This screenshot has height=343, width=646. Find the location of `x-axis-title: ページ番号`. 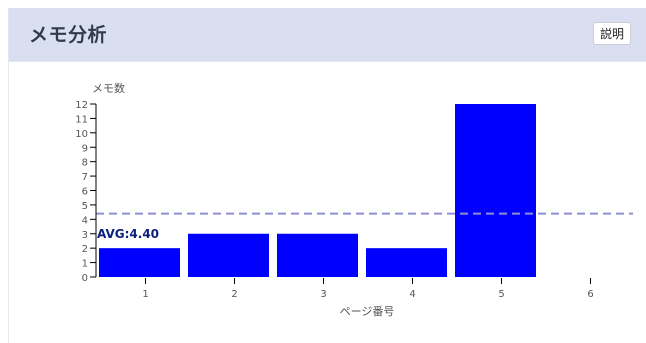

x-axis-title: ページ番号 is located at coordinates (367, 311).